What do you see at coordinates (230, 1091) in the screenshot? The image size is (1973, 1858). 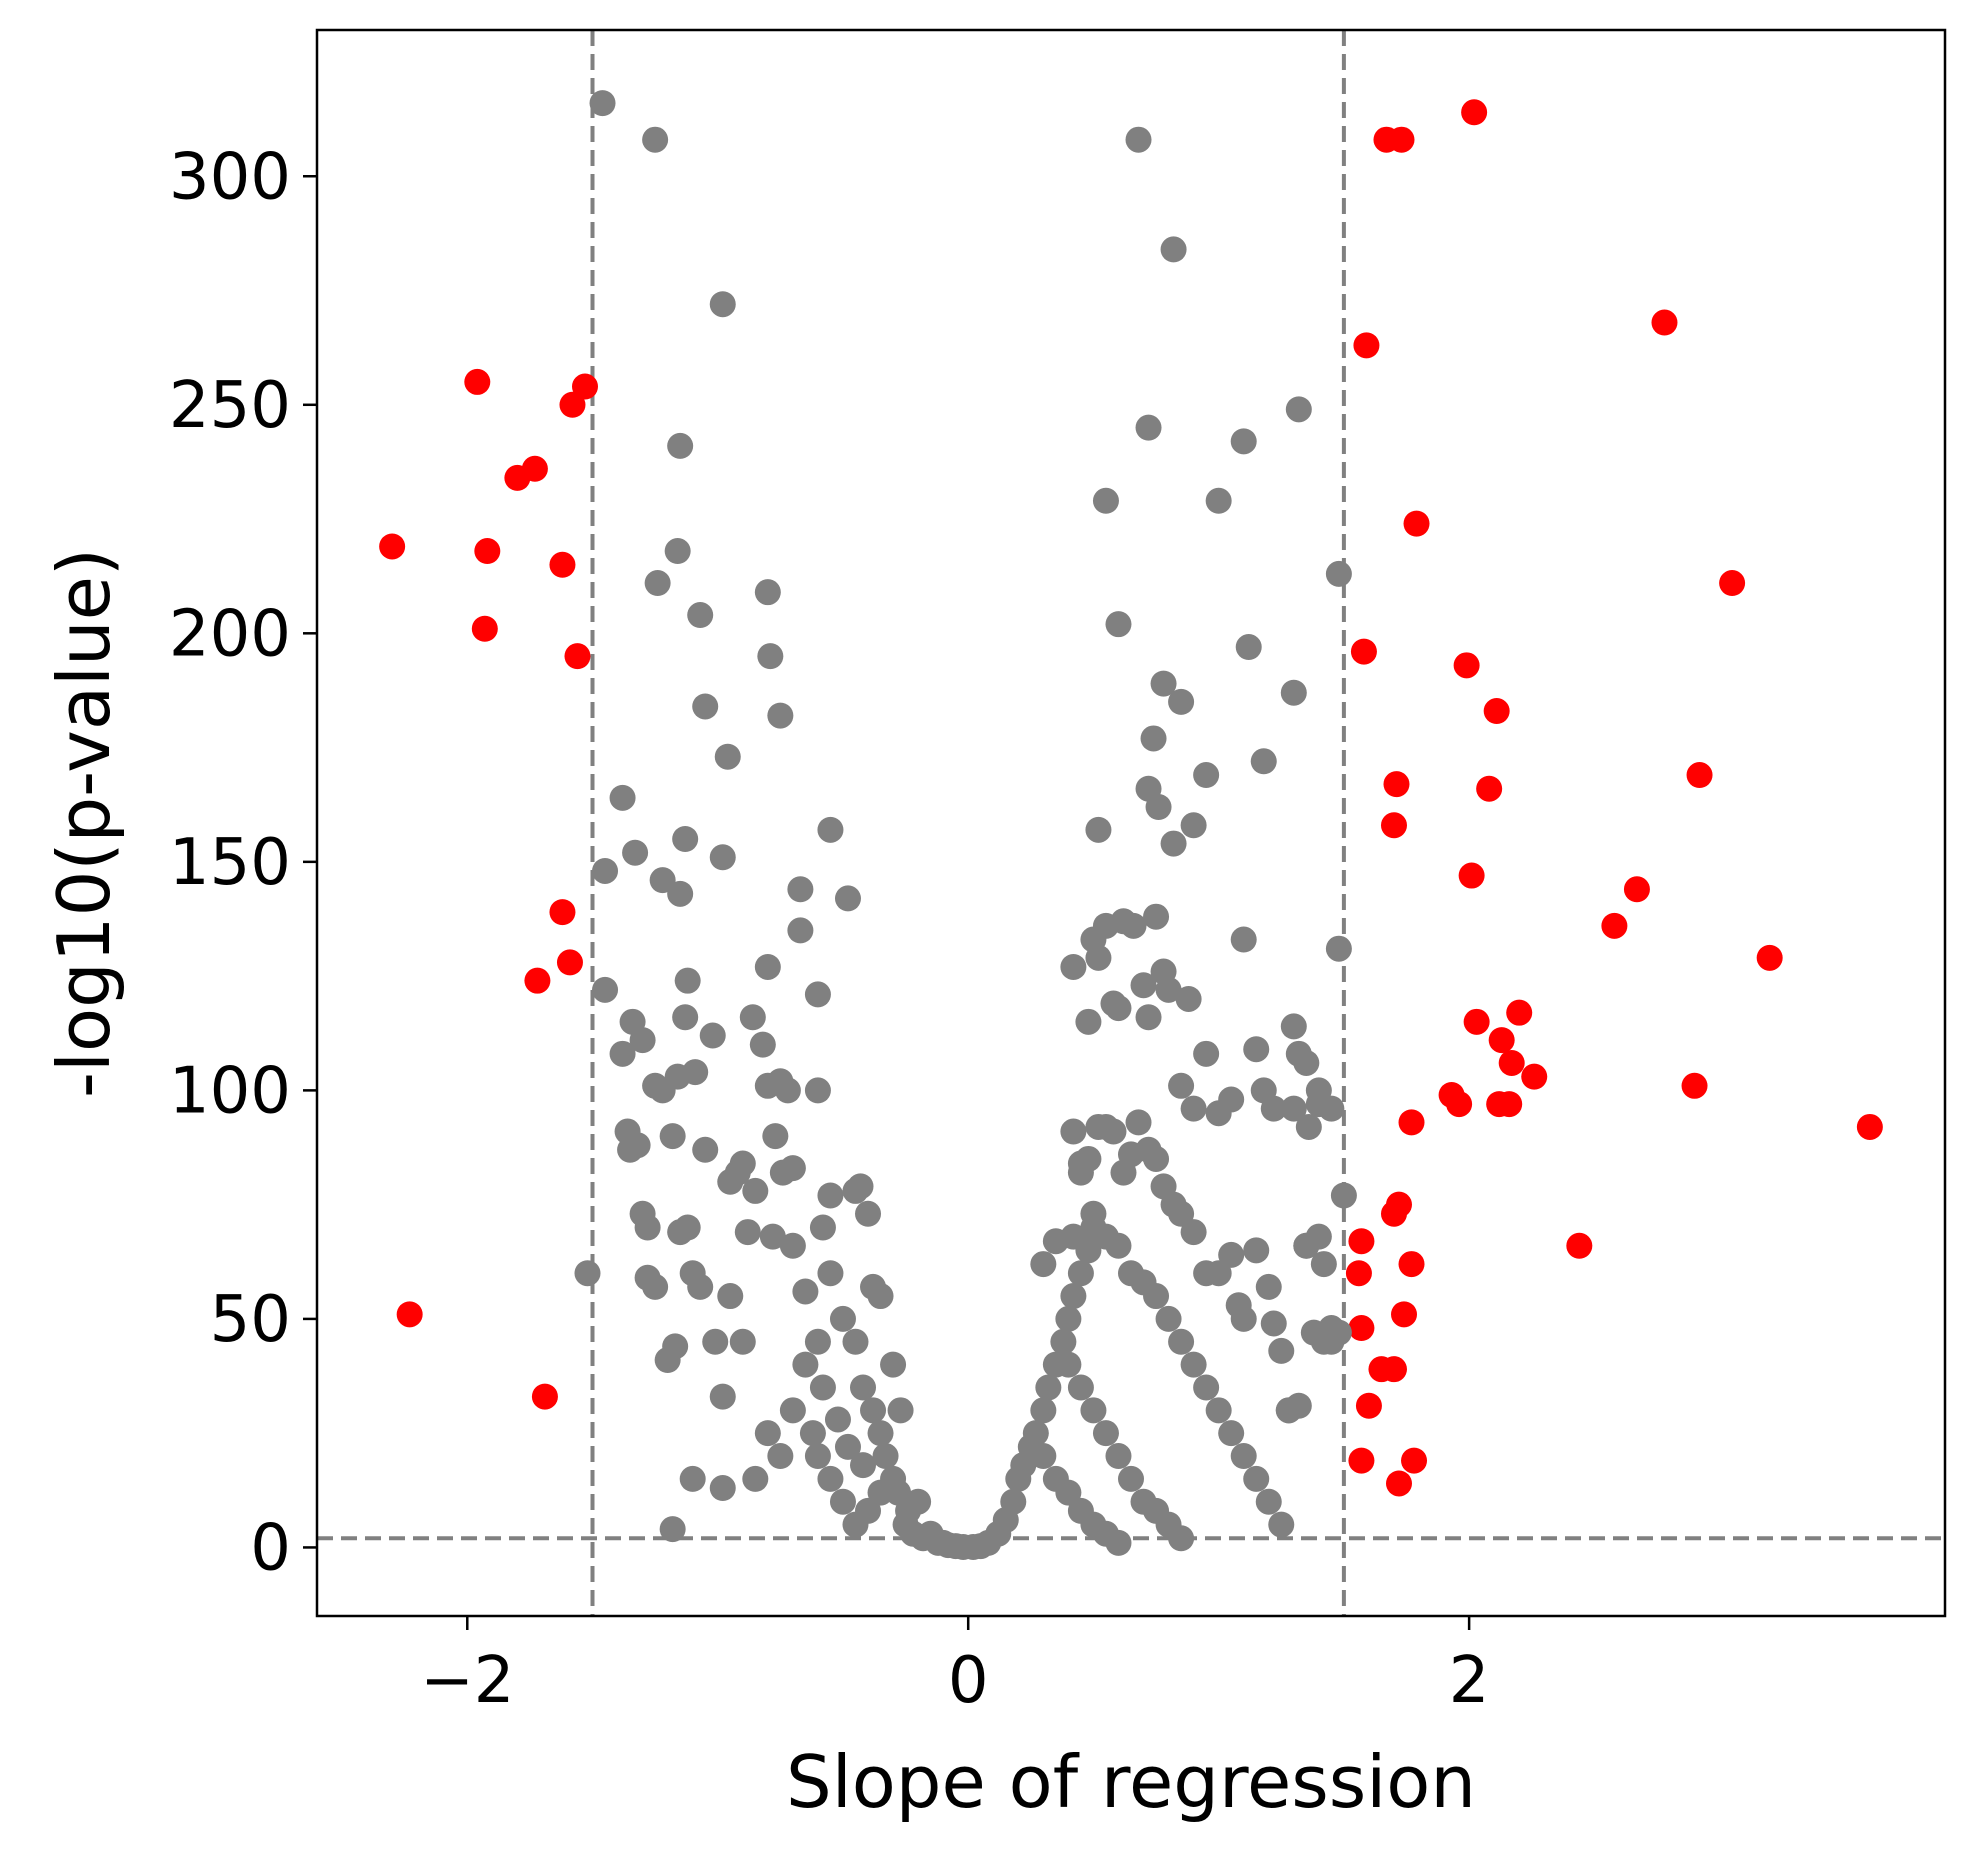 I see `y-tick-label-2: 100` at bounding box center [230, 1091].